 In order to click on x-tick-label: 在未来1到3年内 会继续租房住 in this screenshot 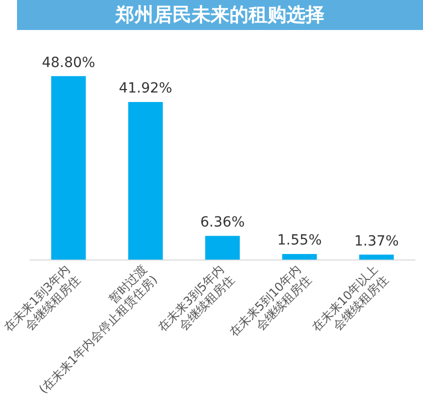, I will do `click(42, 298)`.